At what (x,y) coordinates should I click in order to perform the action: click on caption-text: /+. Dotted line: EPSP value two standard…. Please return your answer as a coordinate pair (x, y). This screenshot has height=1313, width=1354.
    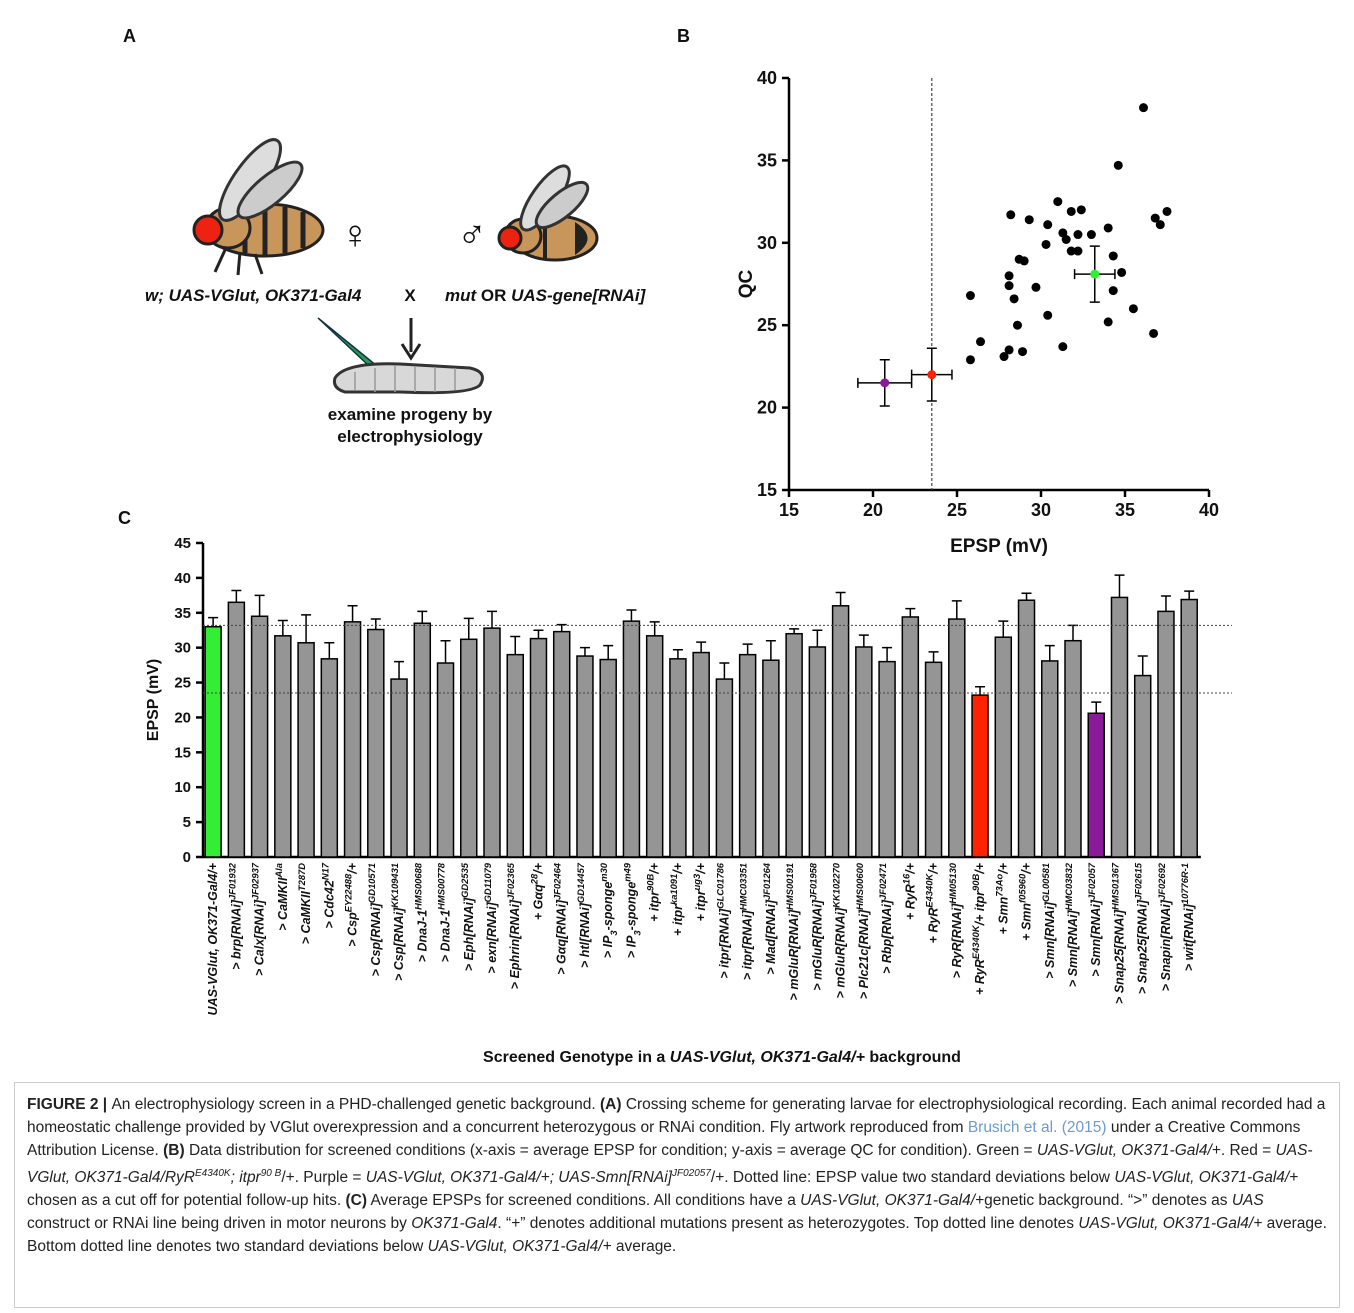
    Looking at the image, I should click on (912, 1178).